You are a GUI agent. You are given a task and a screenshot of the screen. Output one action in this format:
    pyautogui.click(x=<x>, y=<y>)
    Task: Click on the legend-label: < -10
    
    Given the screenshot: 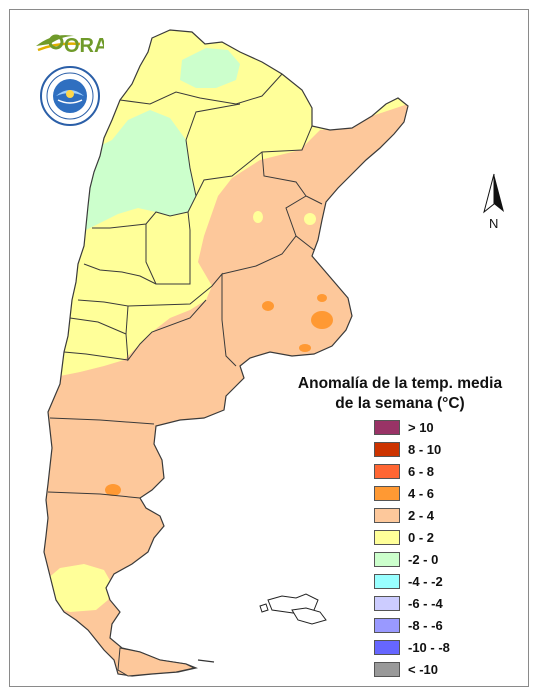 What is the action you would take?
    pyautogui.click(x=423, y=669)
    